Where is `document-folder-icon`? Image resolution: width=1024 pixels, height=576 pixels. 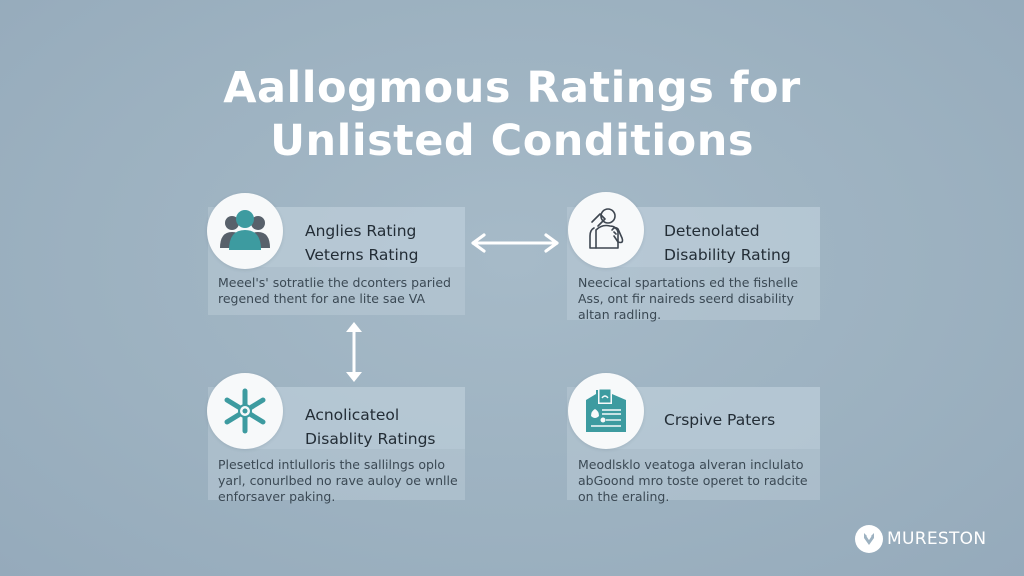 document-folder-icon is located at coordinates (606, 411).